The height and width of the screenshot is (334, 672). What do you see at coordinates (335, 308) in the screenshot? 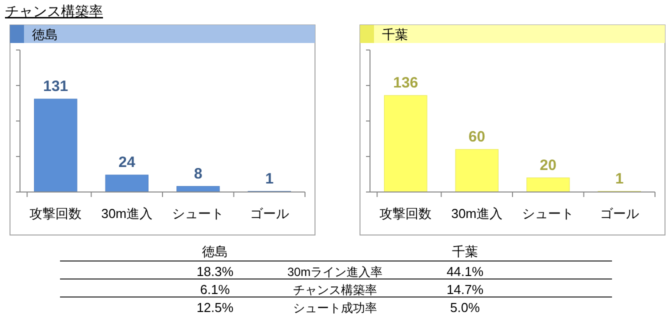
I see `text: シュート成功率` at bounding box center [335, 308].